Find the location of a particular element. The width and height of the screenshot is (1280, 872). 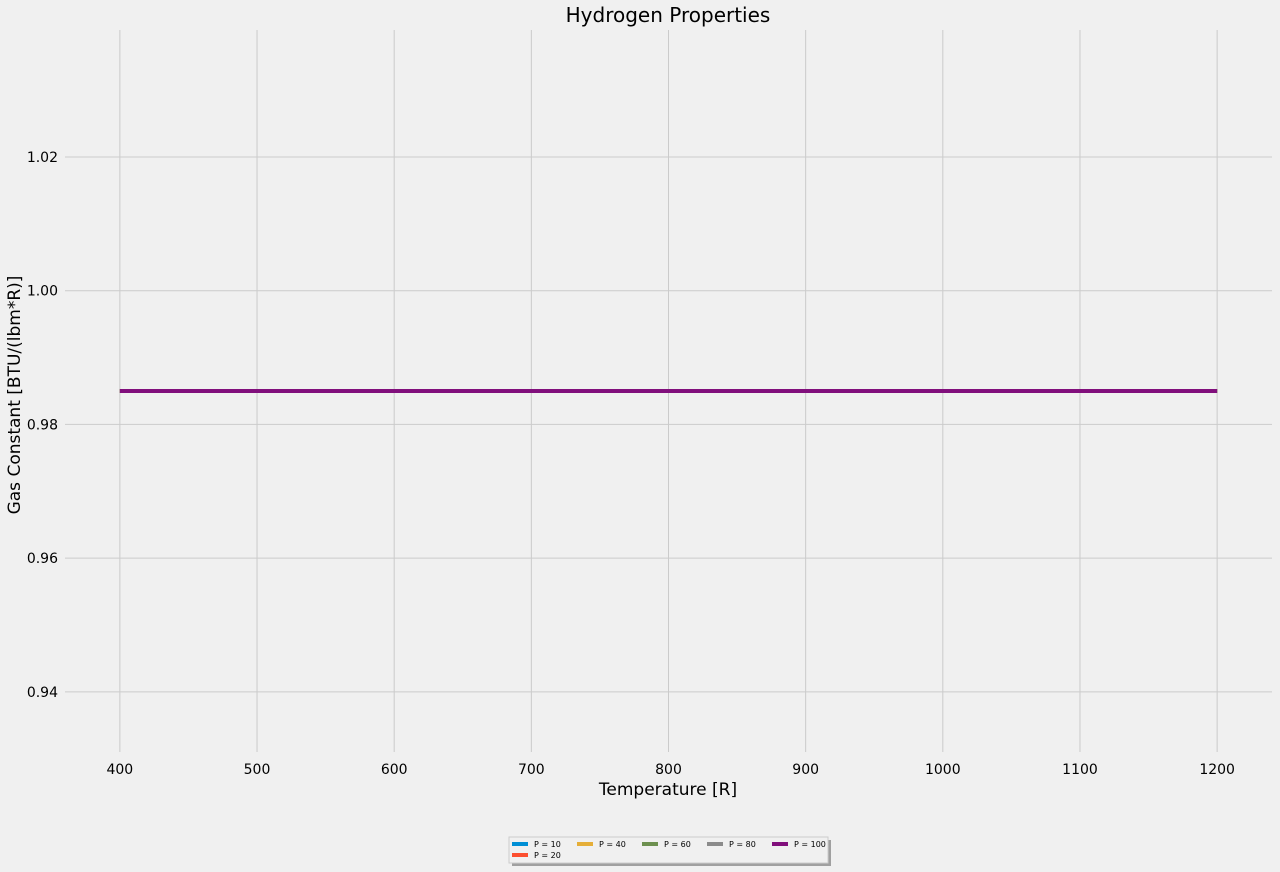

legend-label: P = 80 is located at coordinates (742, 844).